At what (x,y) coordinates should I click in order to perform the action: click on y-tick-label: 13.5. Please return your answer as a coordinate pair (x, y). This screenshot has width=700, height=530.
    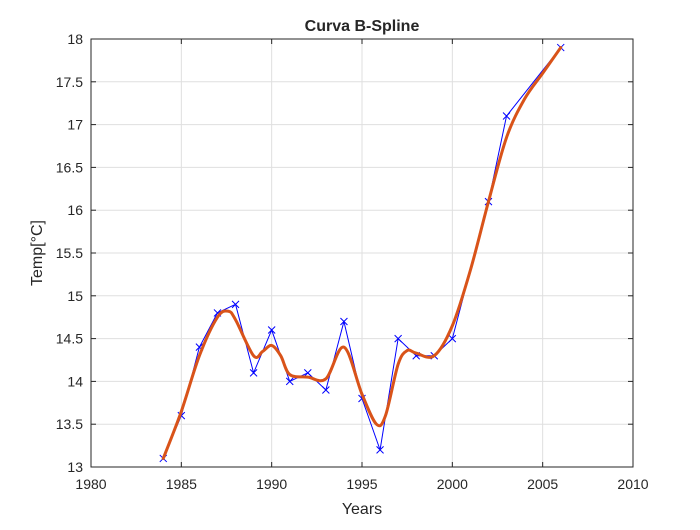
    Looking at the image, I should click on (69, 424).